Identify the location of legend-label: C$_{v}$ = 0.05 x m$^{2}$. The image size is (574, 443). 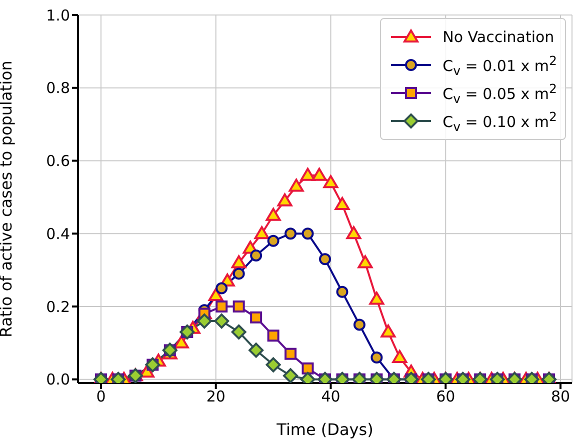
(499, 93).